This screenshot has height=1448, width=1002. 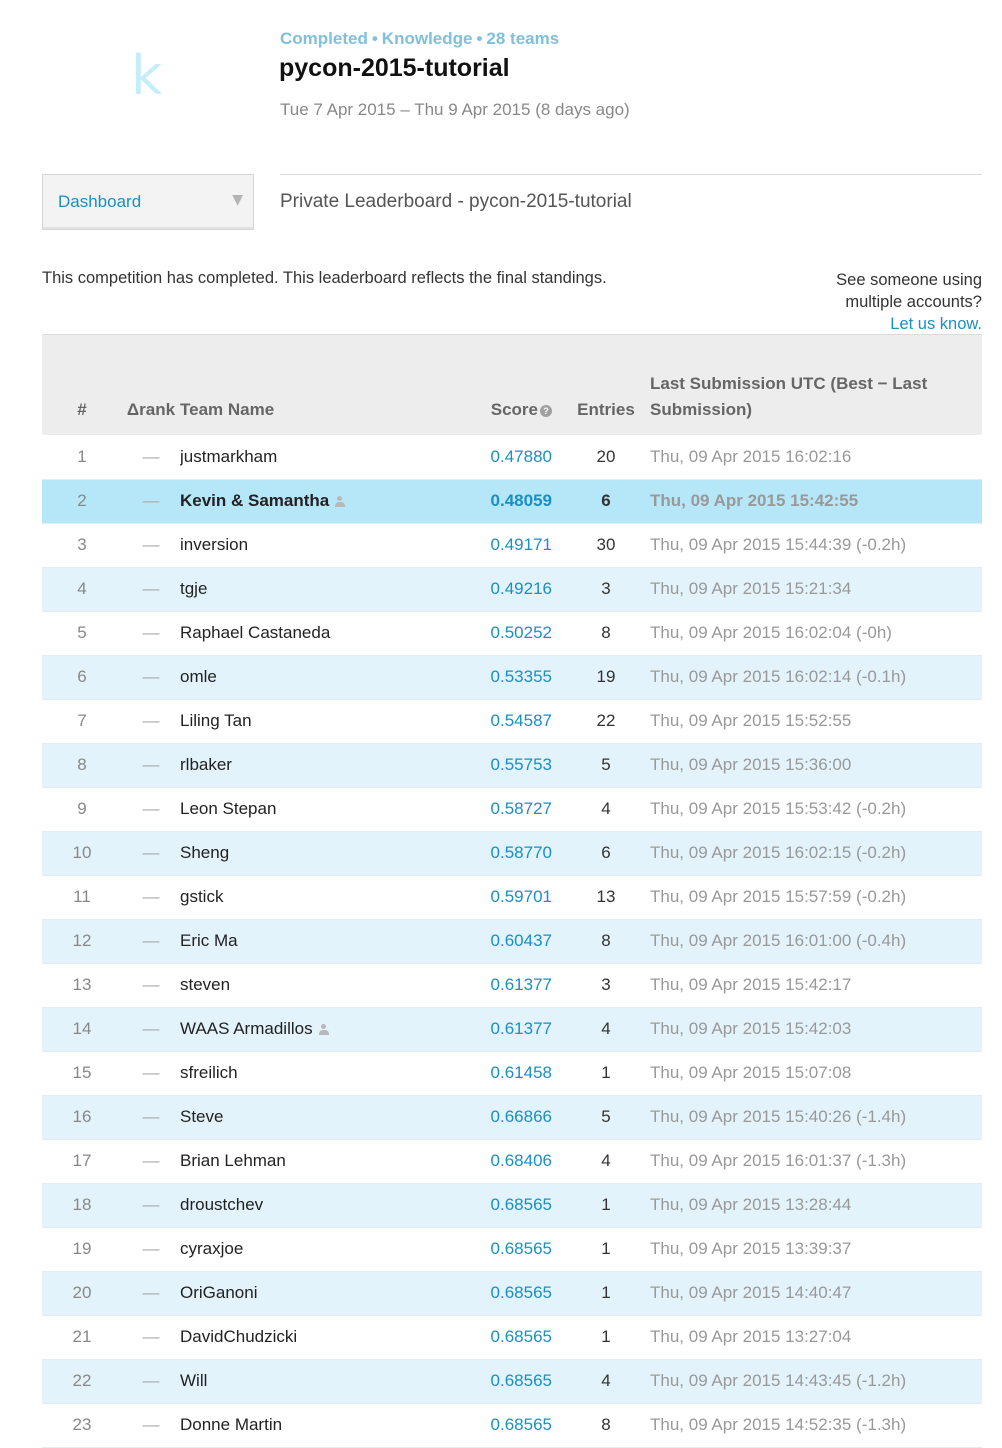 What do you see at coordinates (311, 545) in the screenshot?
I see `team-name-cell: inversion` at bounding box center [311, 545].